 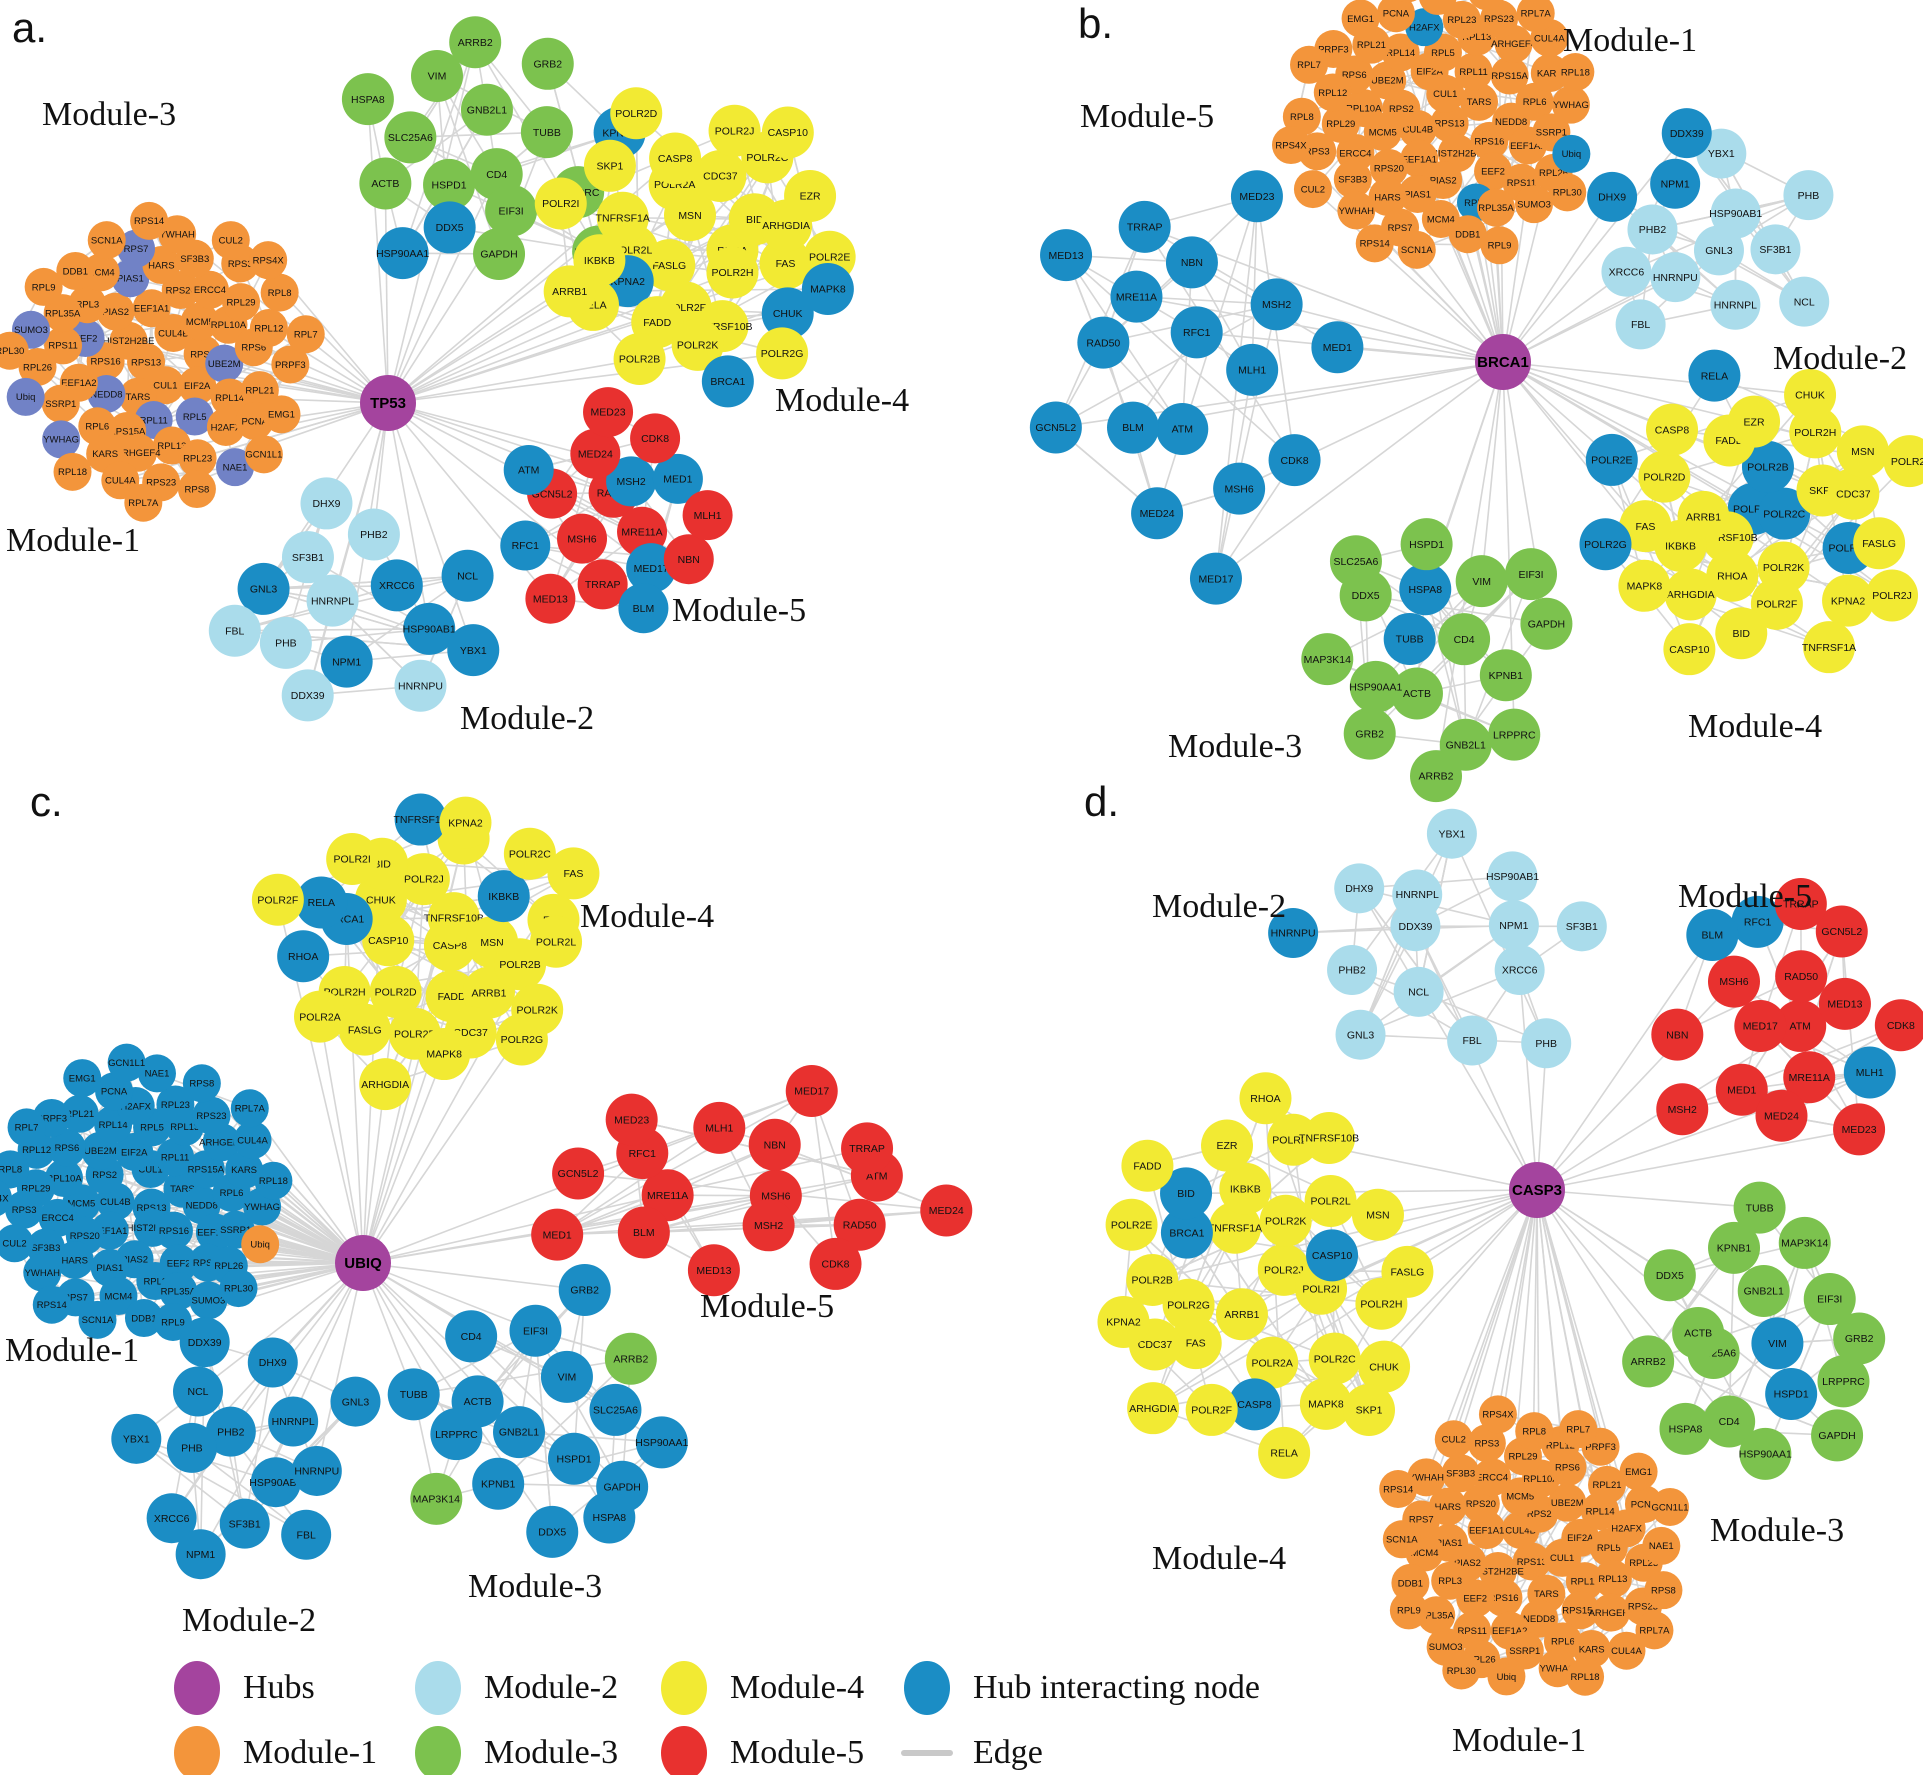 What do you see at coordinates (499, 253) in the screenshot?
I see `gene-node: GAPDH` at bounding box center [499, 253].